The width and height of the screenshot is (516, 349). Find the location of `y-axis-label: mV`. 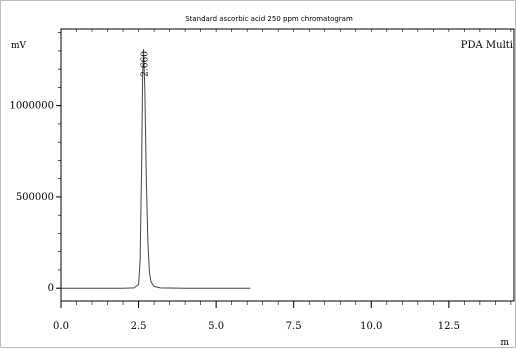

y-axis-label: mV is located at coordinates (19, 46).